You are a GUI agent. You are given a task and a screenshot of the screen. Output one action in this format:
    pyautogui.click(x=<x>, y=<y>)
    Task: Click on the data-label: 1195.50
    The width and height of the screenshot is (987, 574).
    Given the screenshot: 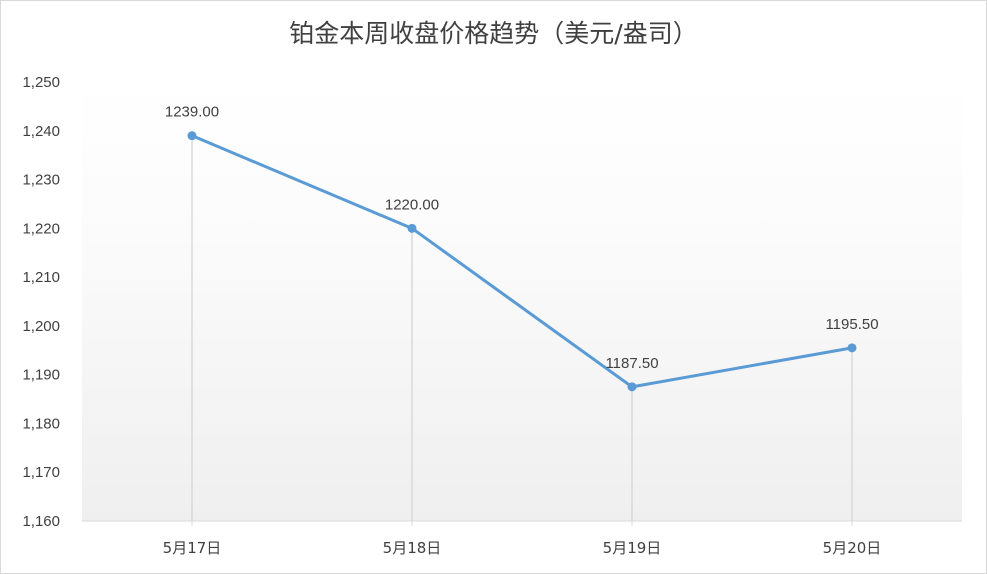 What is the action you would take?
    pyautogui.click(x=851, y=324)
    